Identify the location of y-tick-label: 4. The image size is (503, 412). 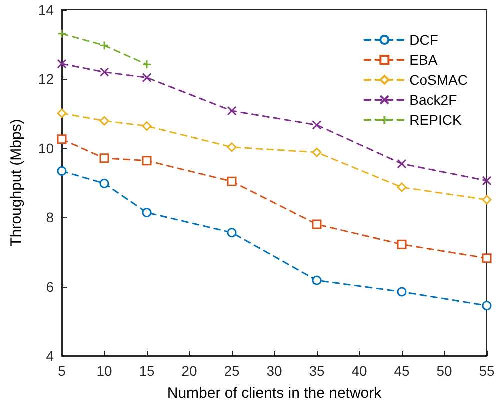
(50, 356).